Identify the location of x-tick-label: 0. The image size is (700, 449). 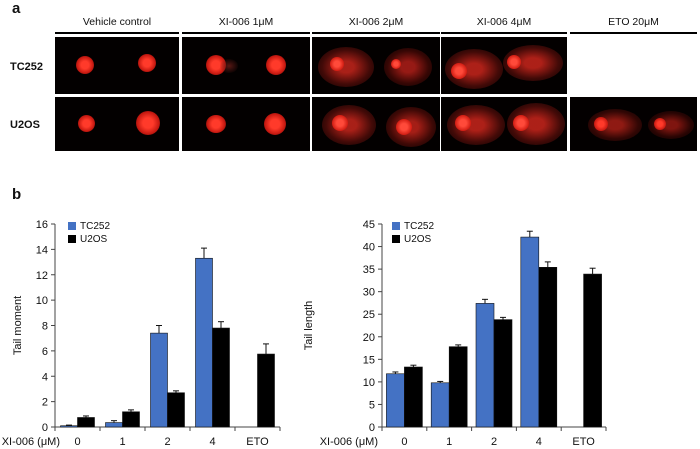
(404, 442).